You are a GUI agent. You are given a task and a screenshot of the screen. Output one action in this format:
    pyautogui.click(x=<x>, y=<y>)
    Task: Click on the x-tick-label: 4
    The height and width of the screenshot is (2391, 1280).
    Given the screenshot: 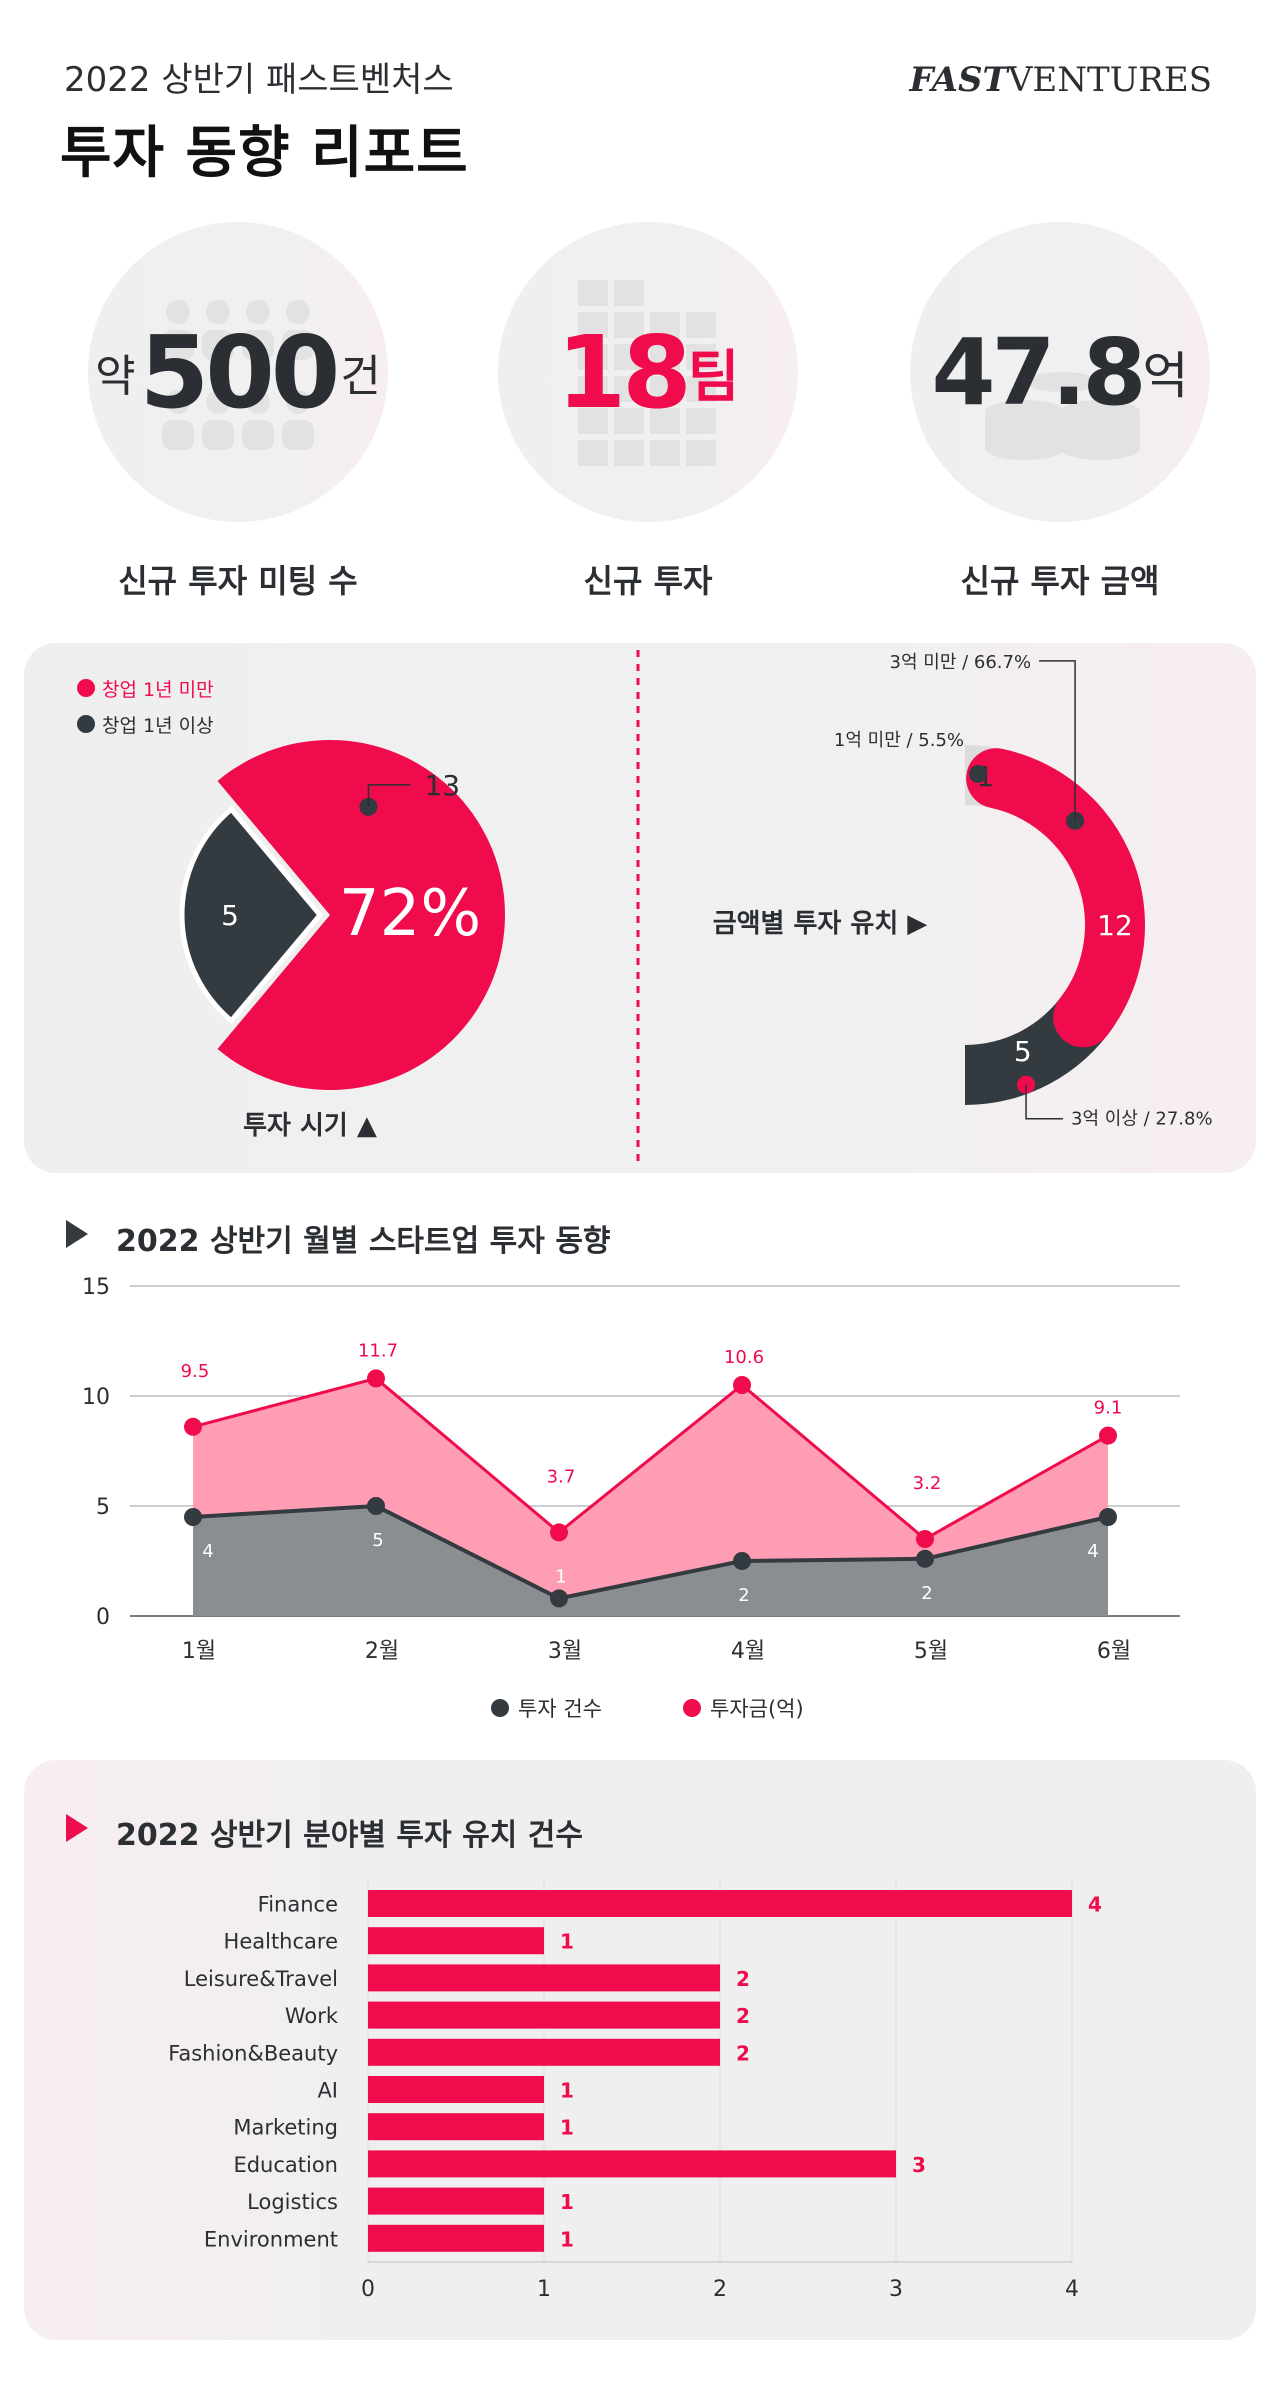 What is the action you would take?
    pyautogui.click(x=1072, y=2289)
    